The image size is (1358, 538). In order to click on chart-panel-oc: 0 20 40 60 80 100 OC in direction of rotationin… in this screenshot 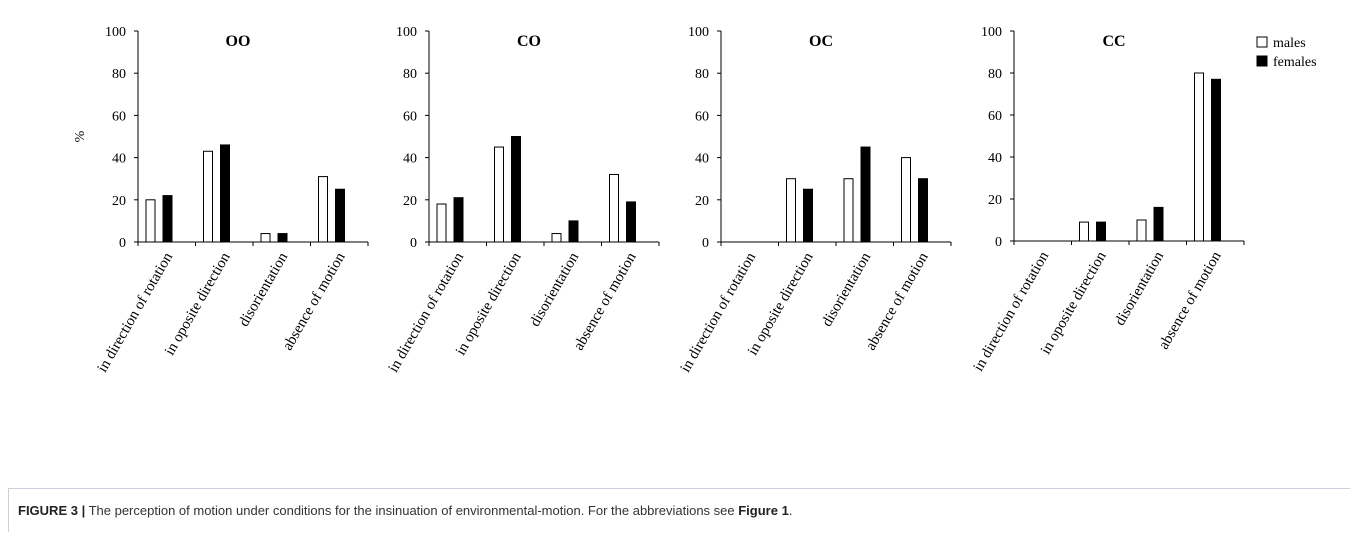, I will do `click(815, 200)`.